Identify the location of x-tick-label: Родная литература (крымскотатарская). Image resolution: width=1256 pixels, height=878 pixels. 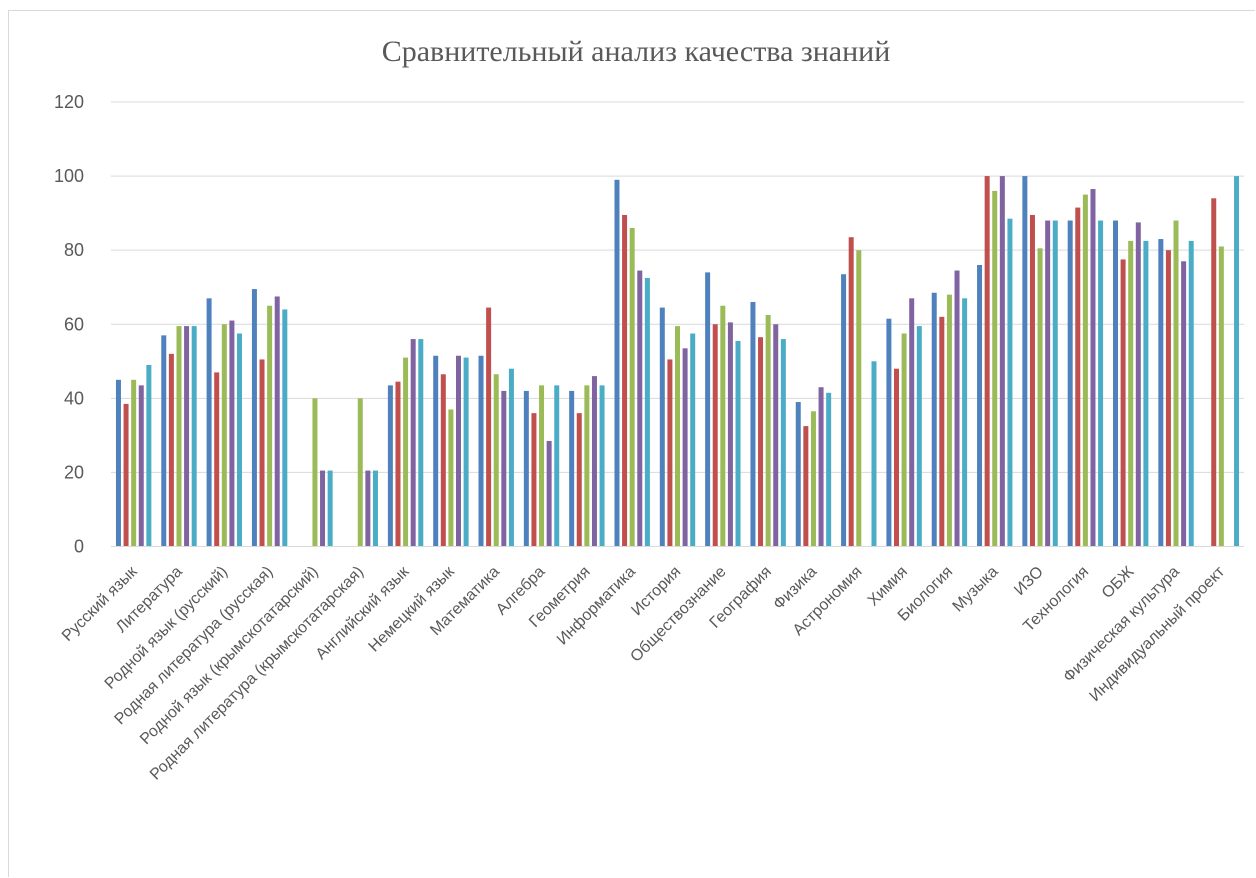
(257, 673).